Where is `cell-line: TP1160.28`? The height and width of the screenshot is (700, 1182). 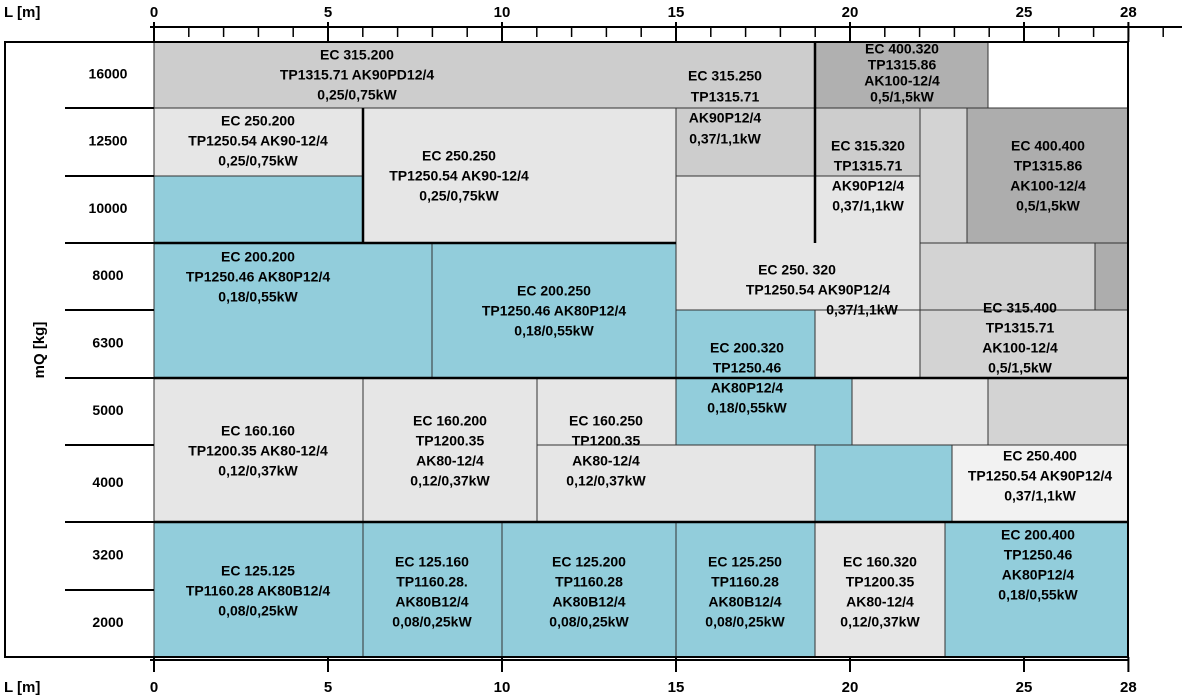
cell-line: TP1160.28 is located at coordinates (589, 582).